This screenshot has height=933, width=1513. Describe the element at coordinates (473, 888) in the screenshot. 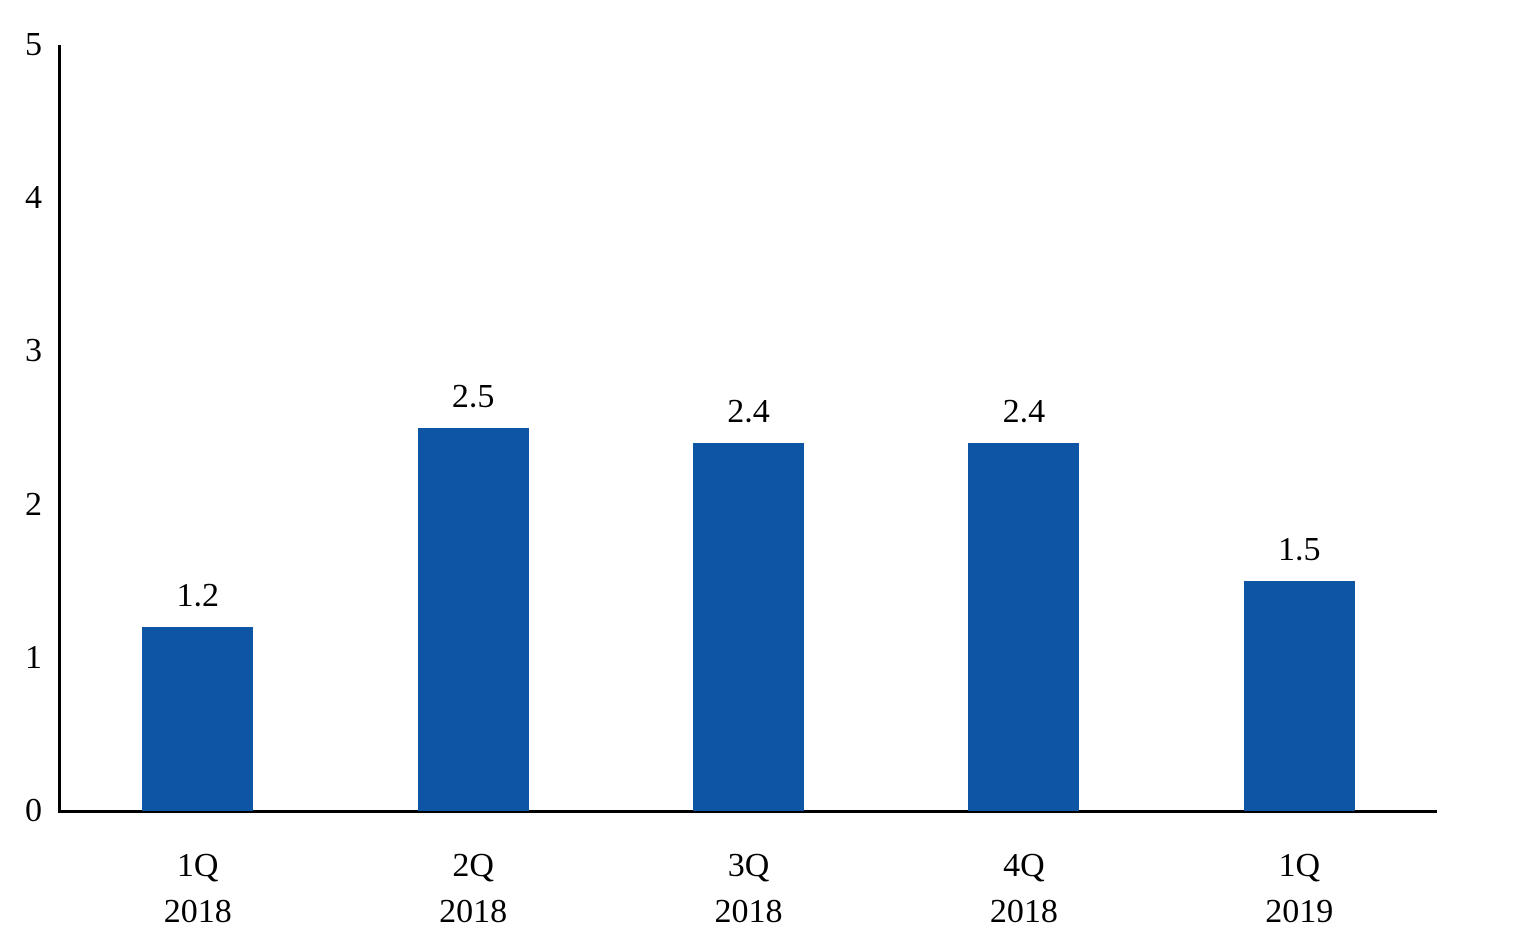

I see `x-category-label: 2Q 2018` at that location.